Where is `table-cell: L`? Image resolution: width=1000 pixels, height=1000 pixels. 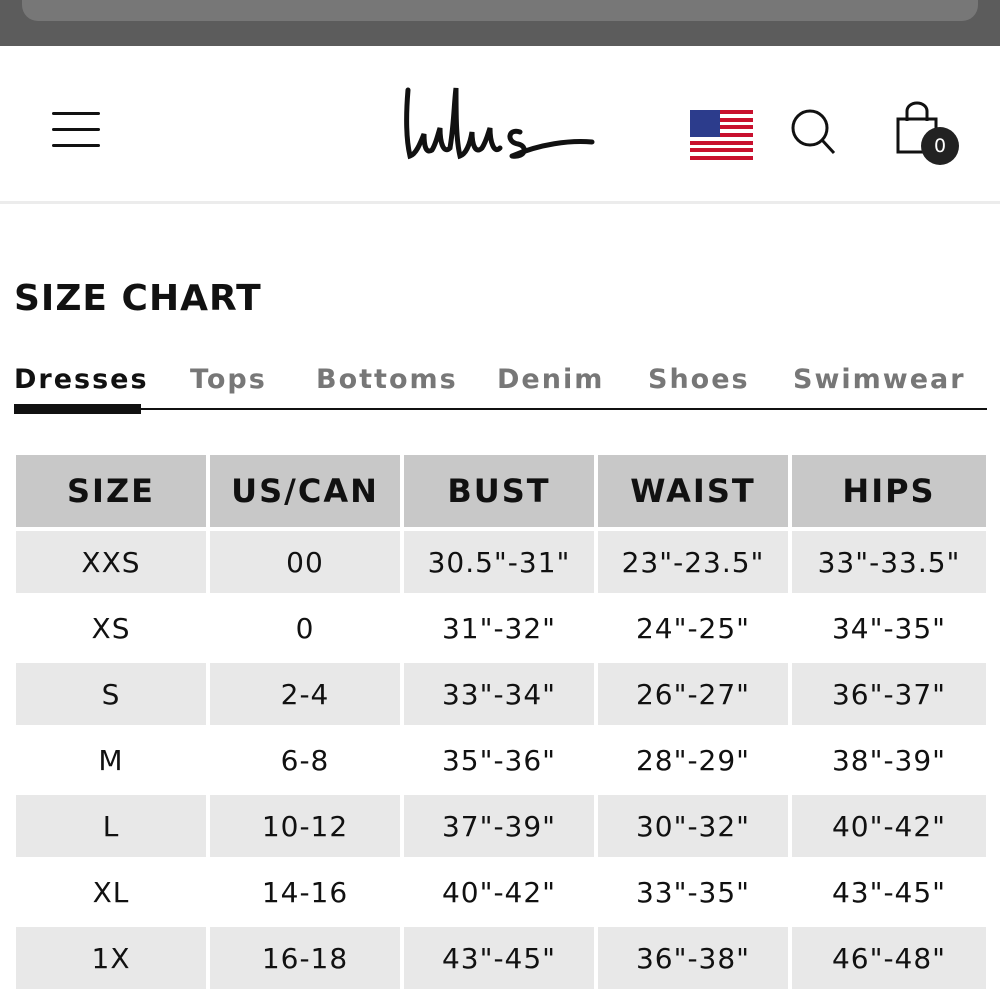
table-cell: L is located at coordinates (113, 828).